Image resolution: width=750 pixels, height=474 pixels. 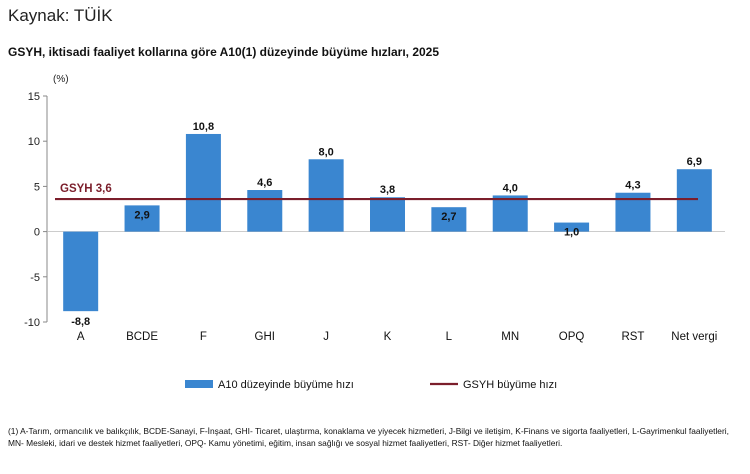 What do you see at coordinates (449, 337) in the screenshot?
I see `x-tick-label: L` at bounding box center [449, 337].